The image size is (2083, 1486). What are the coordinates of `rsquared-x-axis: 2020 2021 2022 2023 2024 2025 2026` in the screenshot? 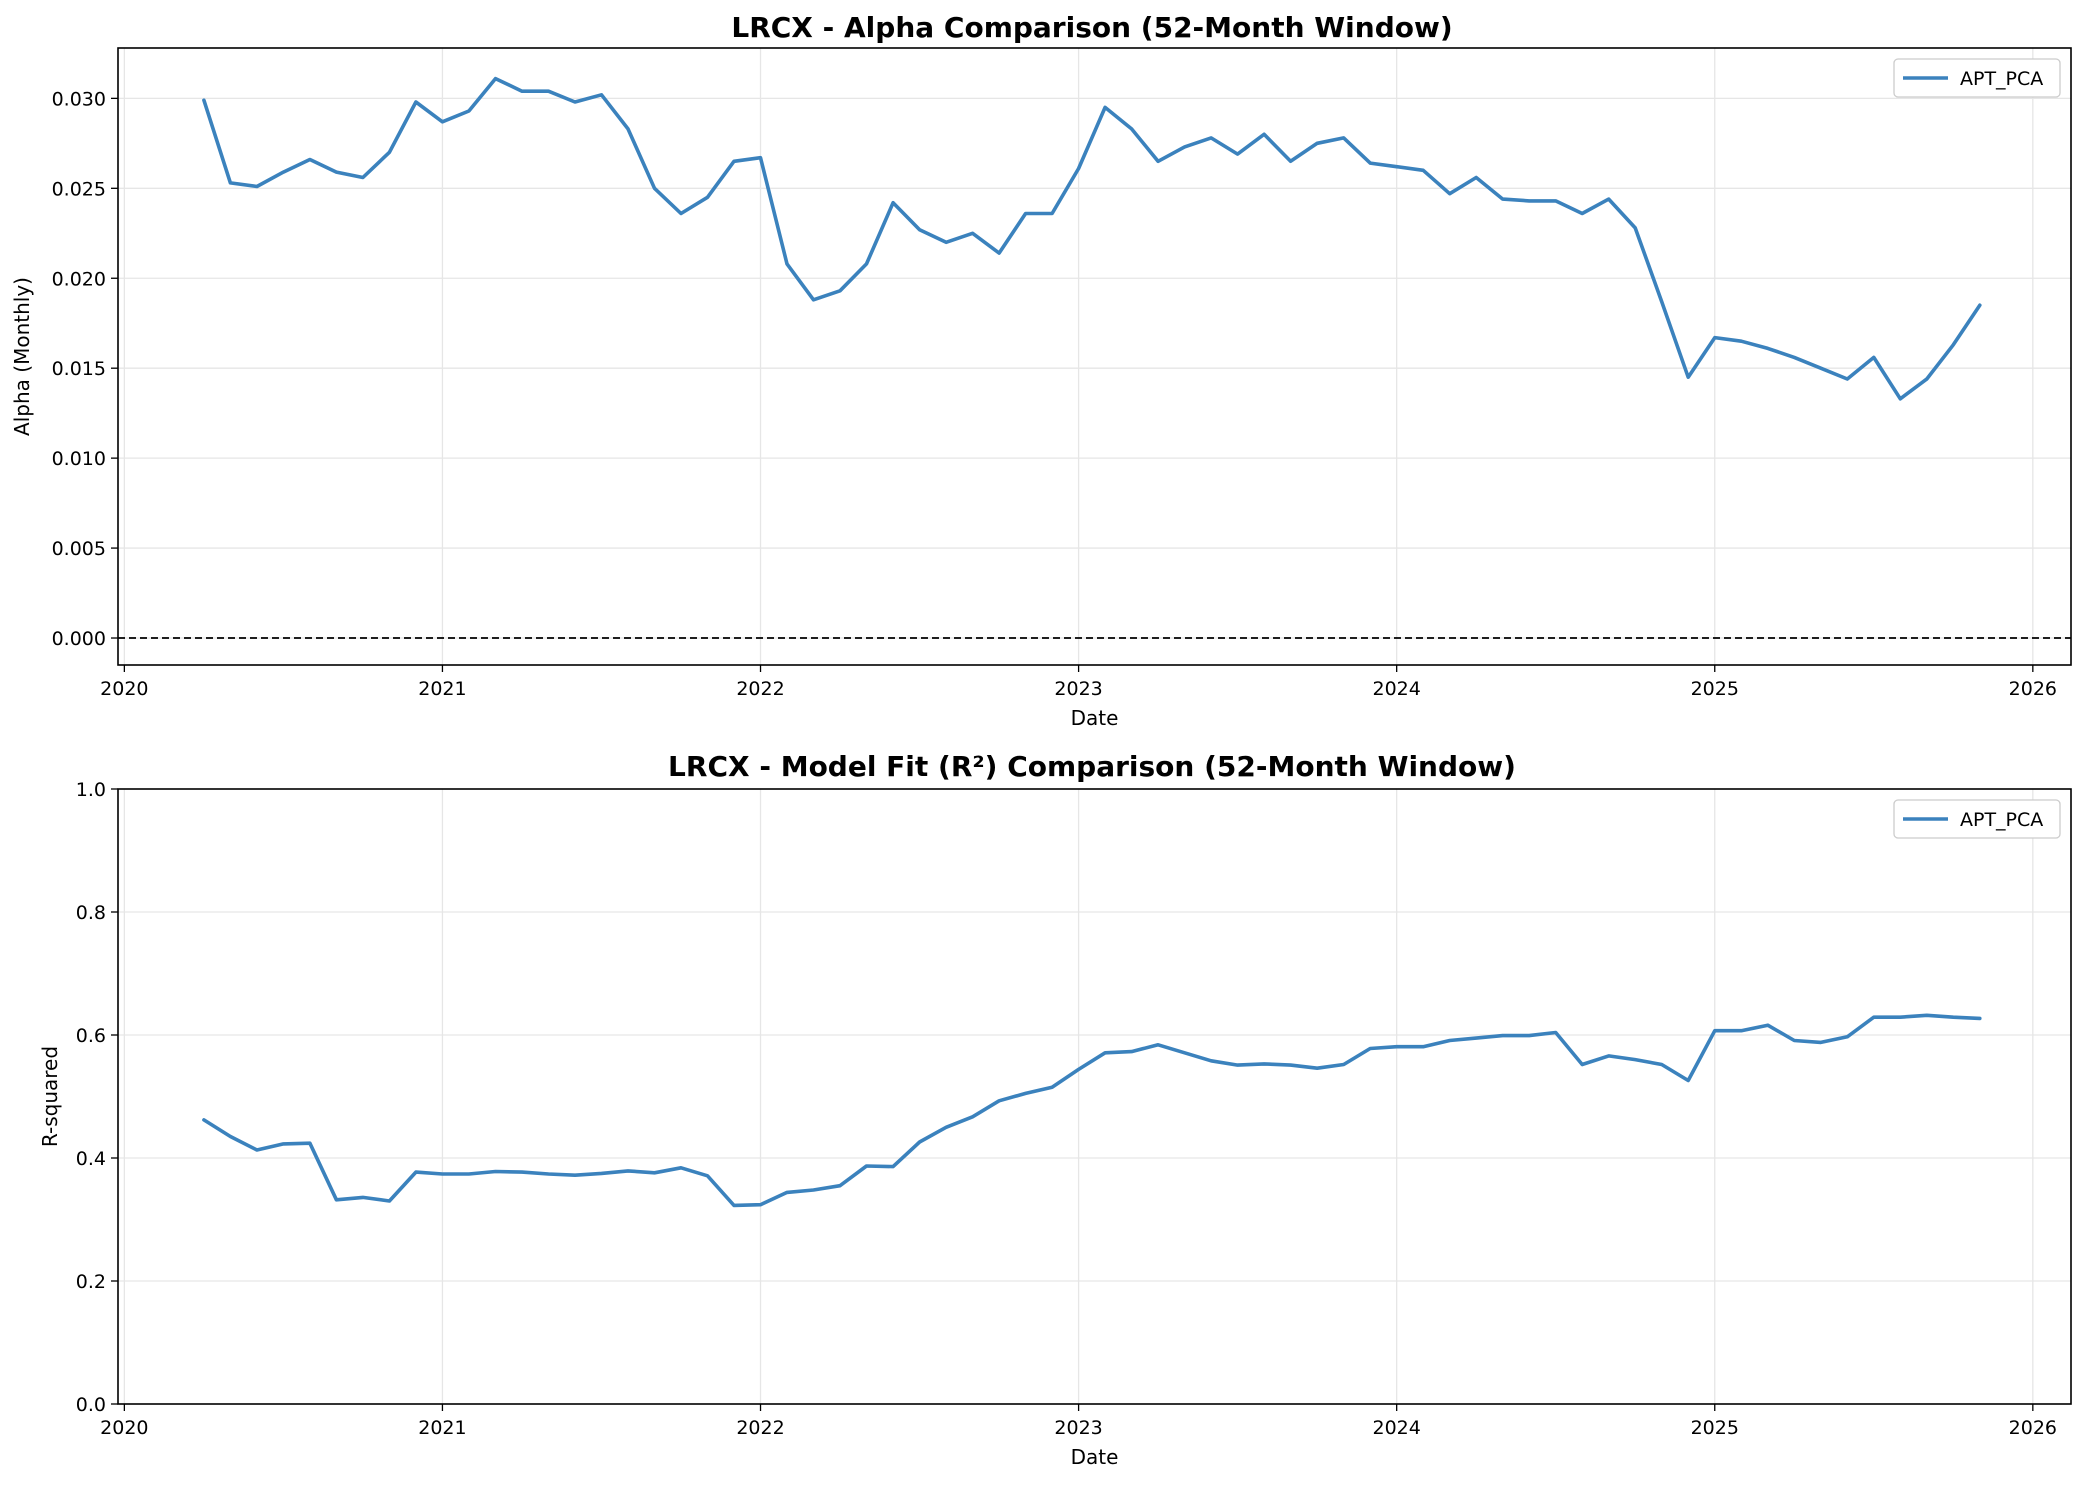 It's located at (1078, 1421).